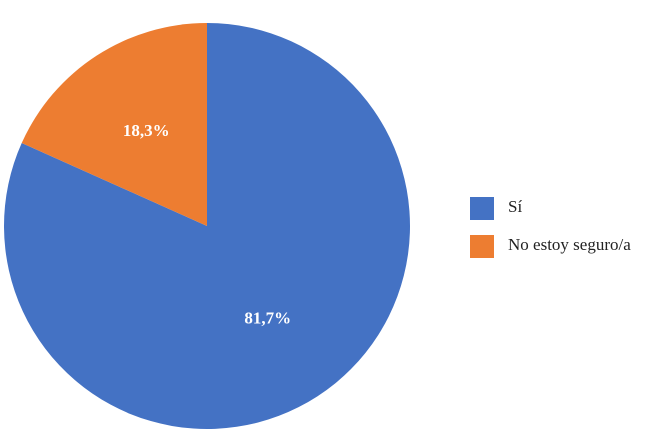  What do you see at coordinates (267, 318) in the screenshot?
I see `value-label: 81,7%` at bounding box center [267, 318].